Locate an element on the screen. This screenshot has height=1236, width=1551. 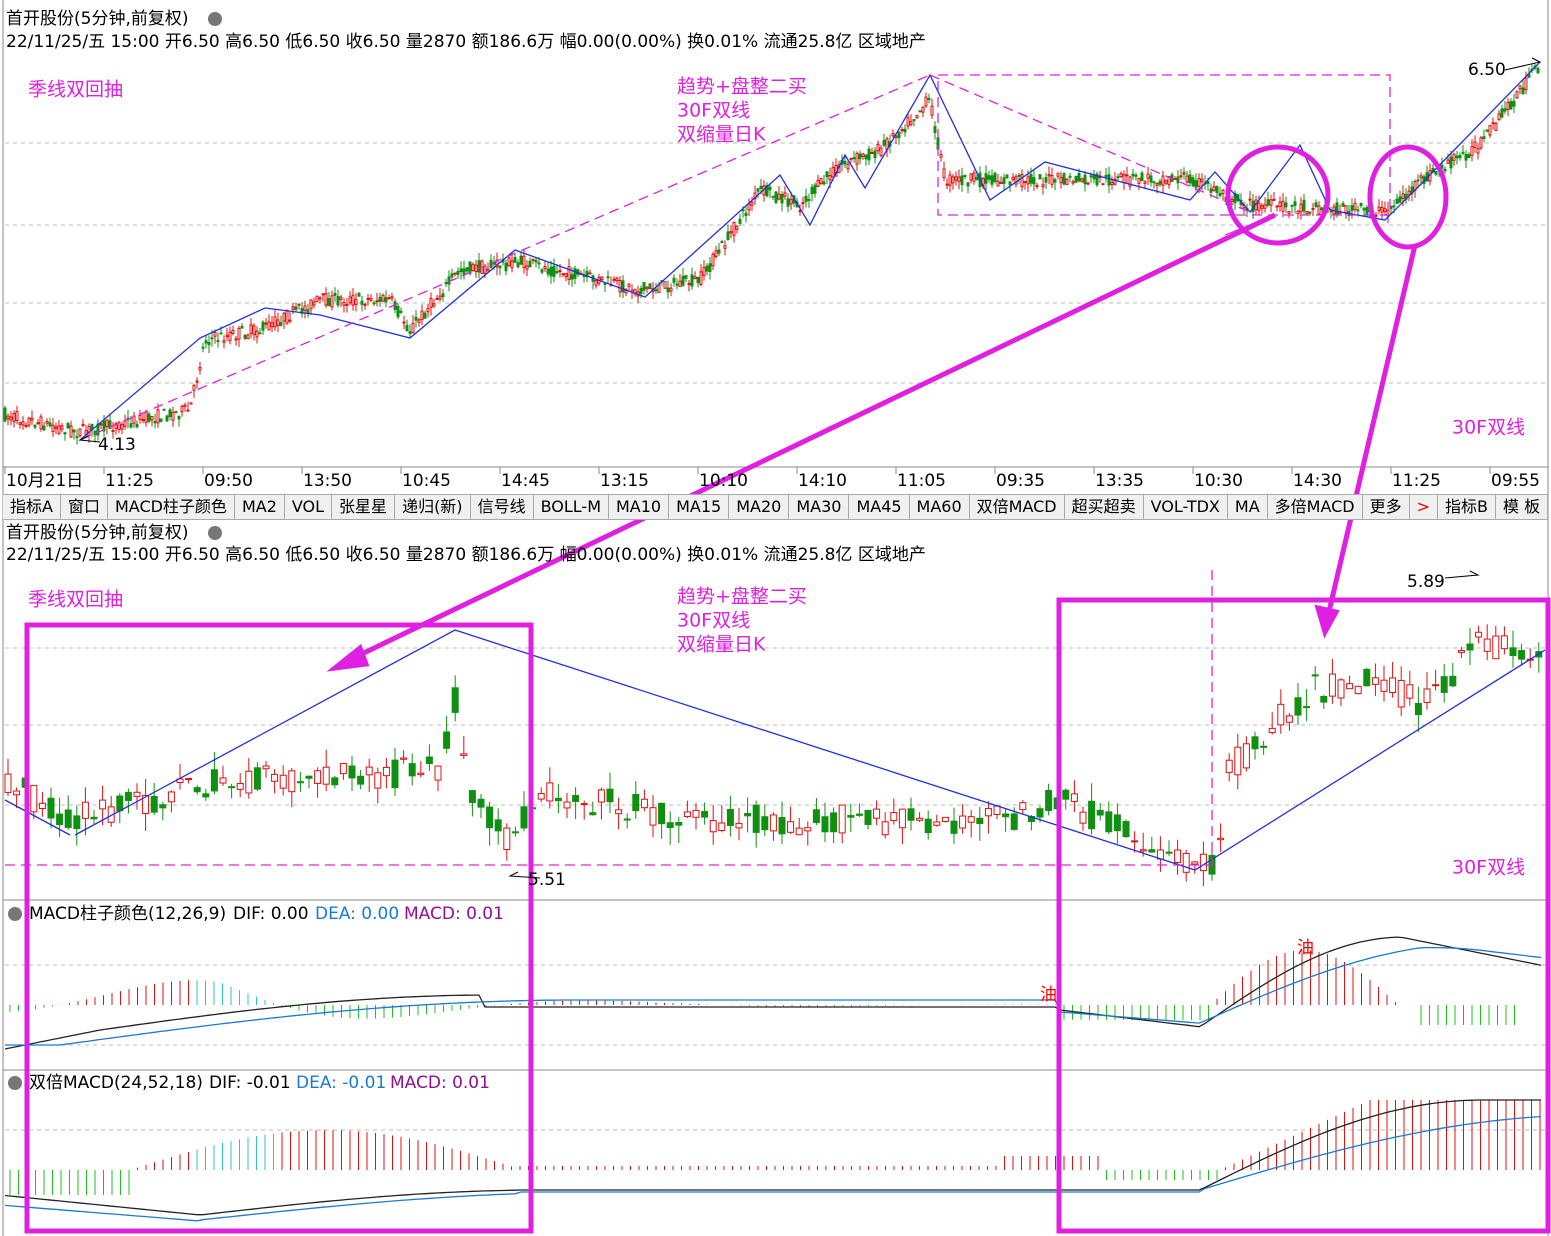
tab: MA60 is located at coordinates (940, 507).